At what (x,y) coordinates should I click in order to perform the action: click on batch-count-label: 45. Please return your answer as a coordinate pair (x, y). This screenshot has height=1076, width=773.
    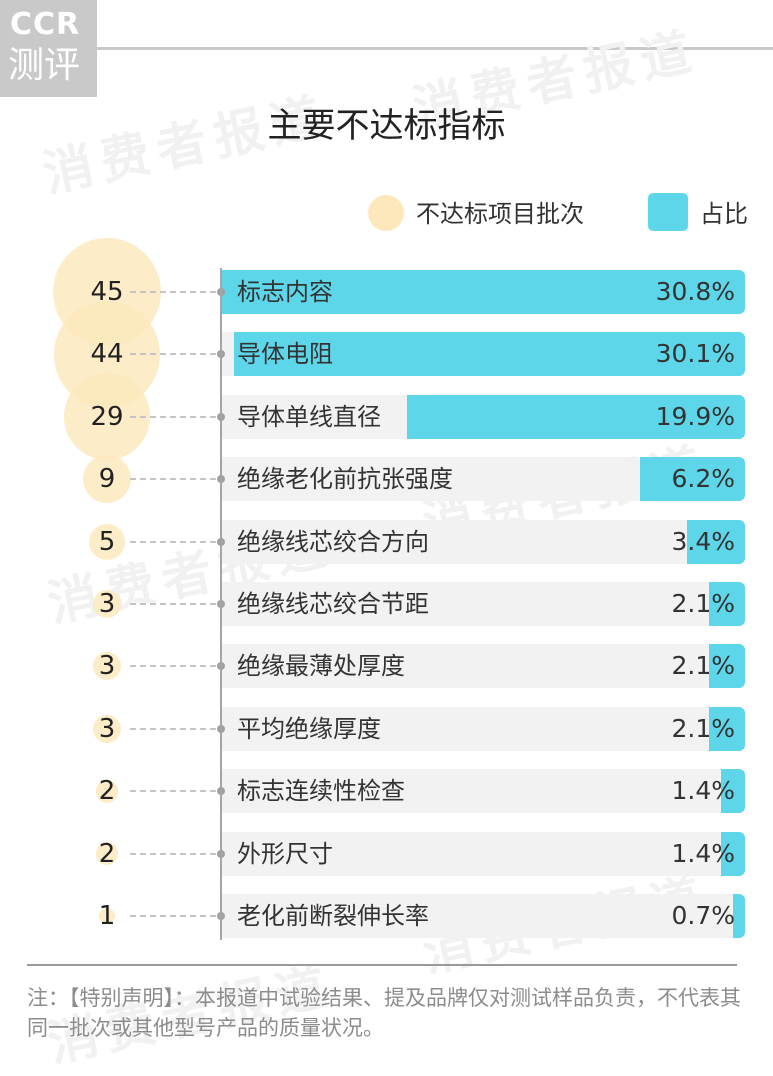
    Looking at the image, I should click on (107, 292).